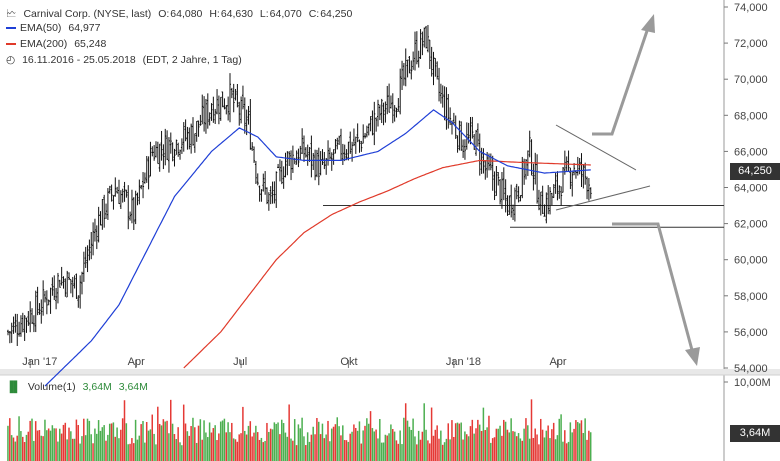  Describe the element at coordinates (41, 28) in the screenshot. I see `ema50-label: EMA(50)` at that location.